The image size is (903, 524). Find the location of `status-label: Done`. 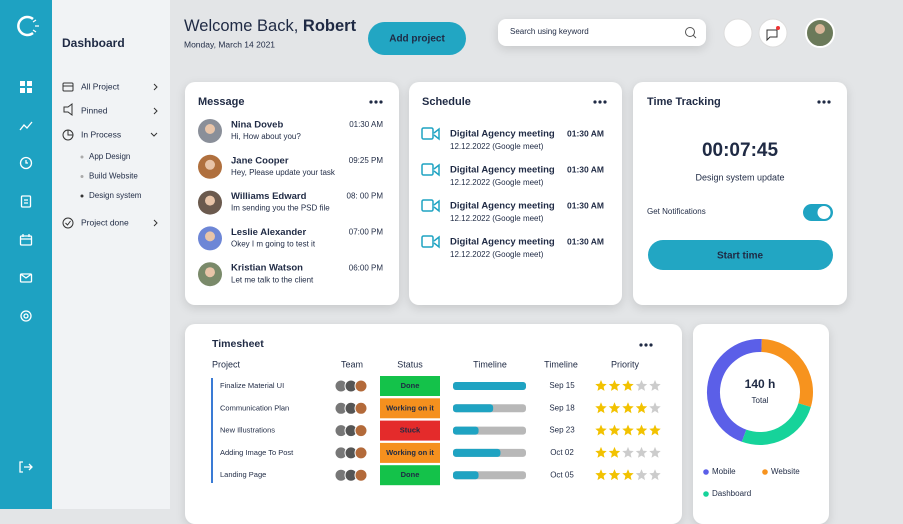

status-label: Done is located at coordinates (410, 385).